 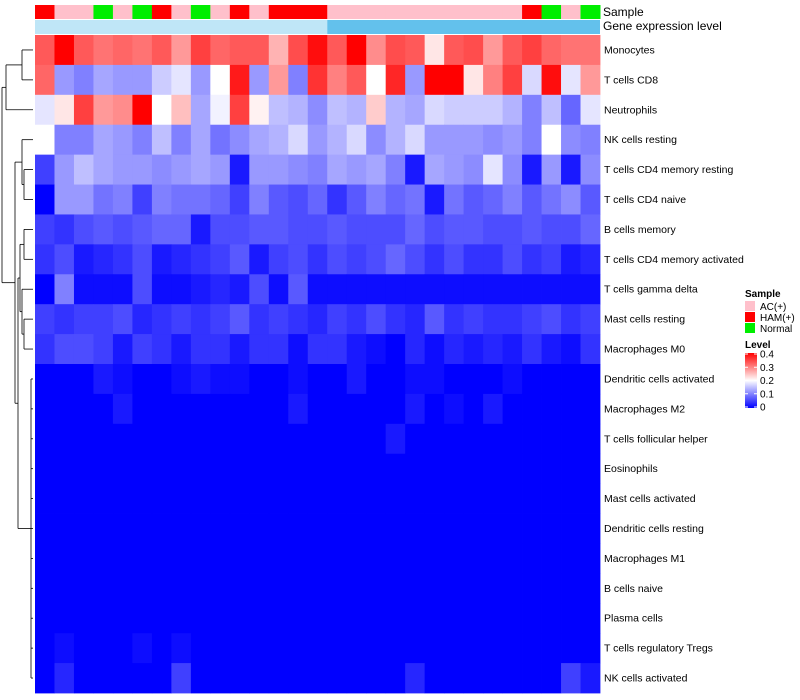 What do you see at coordinates (758, 345) in the screenshot?
I see `level-legend-title: Level` at bounding box center [758, 345].